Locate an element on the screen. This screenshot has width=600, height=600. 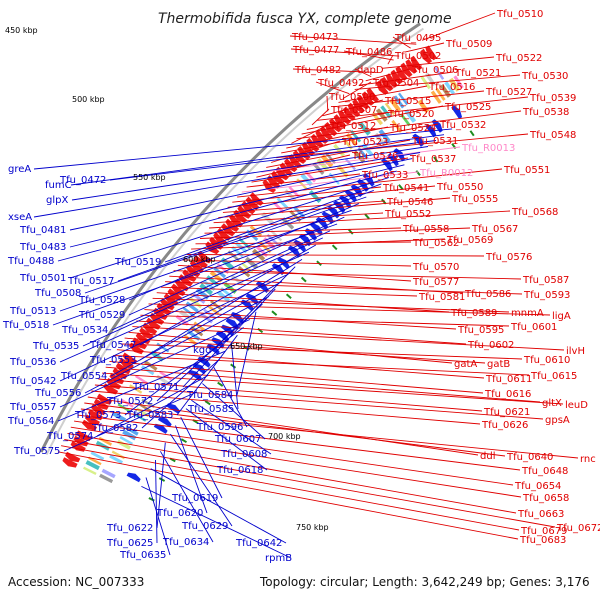
gene-label-leud: leuD is located at coordinates (576, 405).